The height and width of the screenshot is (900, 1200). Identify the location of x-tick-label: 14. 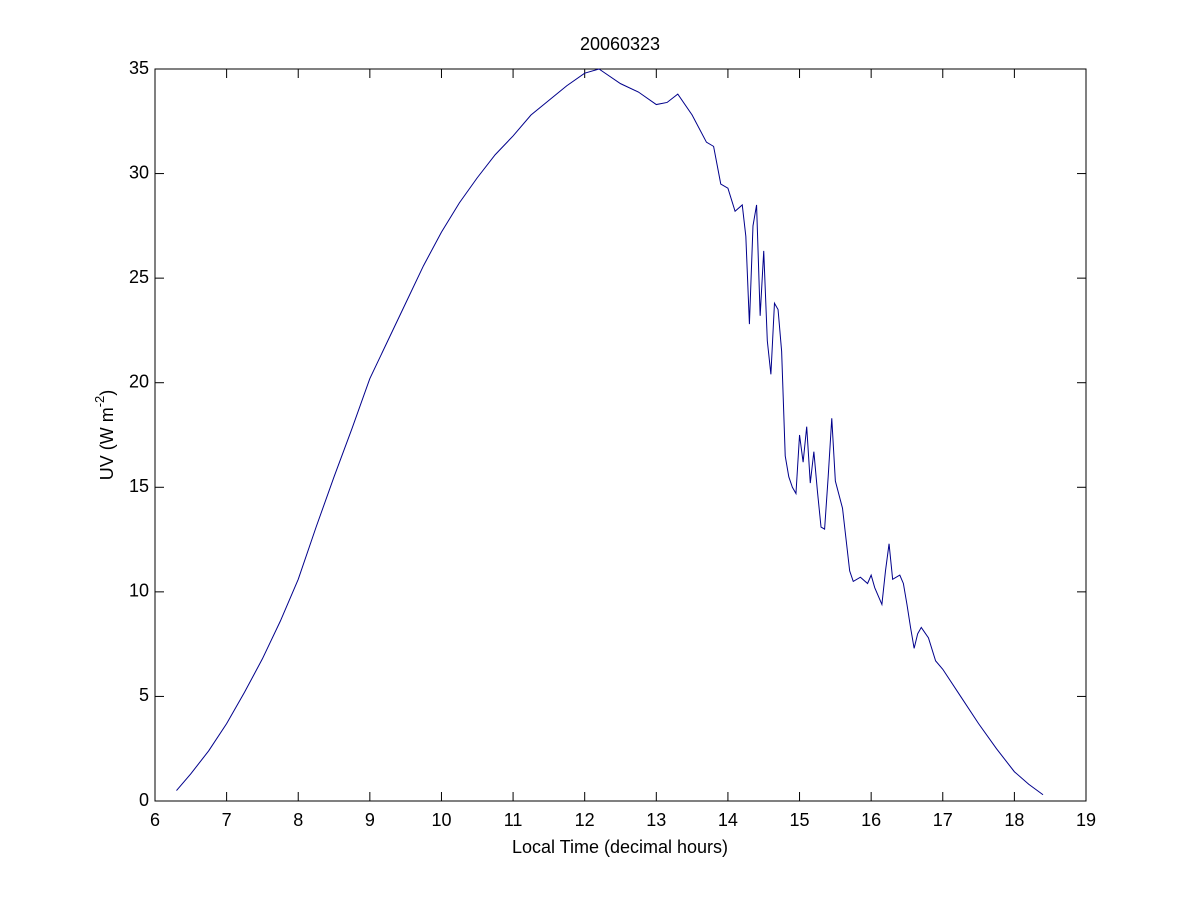
(728, 820).